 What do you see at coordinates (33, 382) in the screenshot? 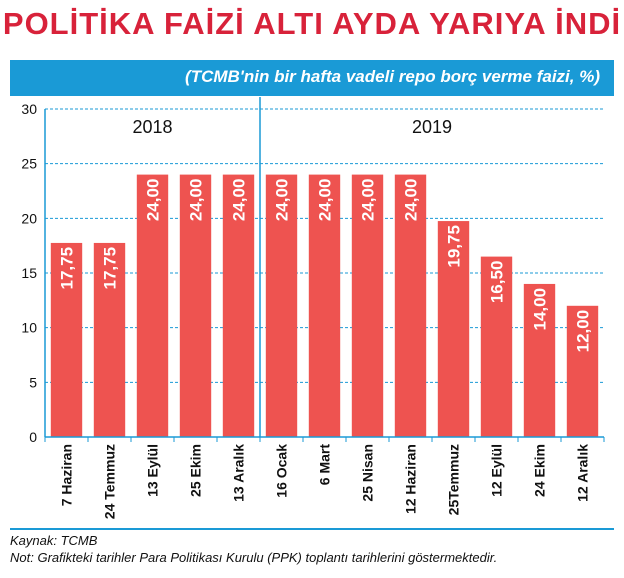
I see `y-tick-label: 5` at bounding box center [33, 382].